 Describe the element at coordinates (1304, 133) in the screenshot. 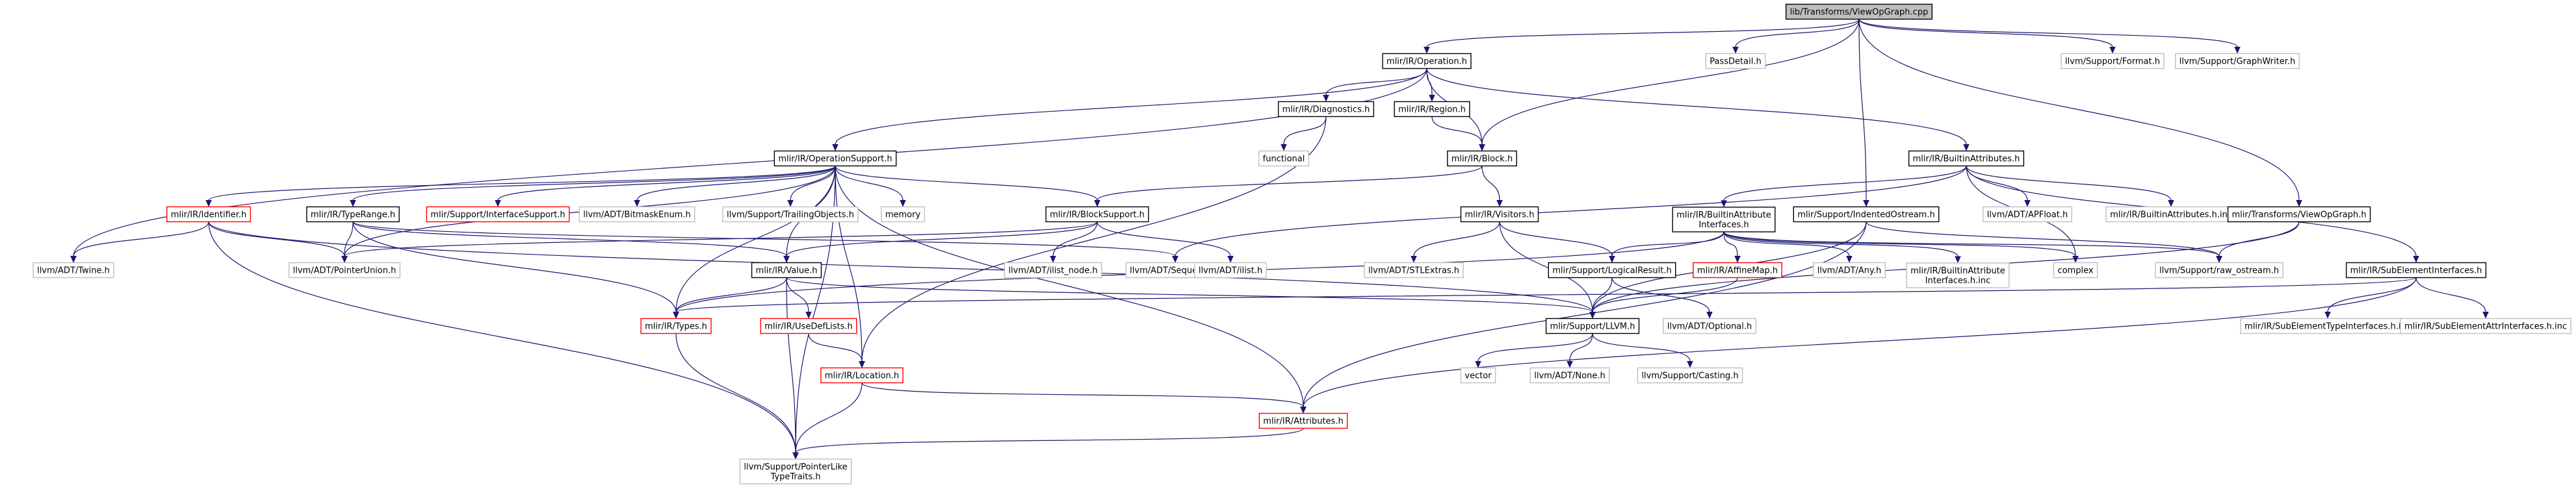

I see `edge-diagnostics-to-functional` at that location.